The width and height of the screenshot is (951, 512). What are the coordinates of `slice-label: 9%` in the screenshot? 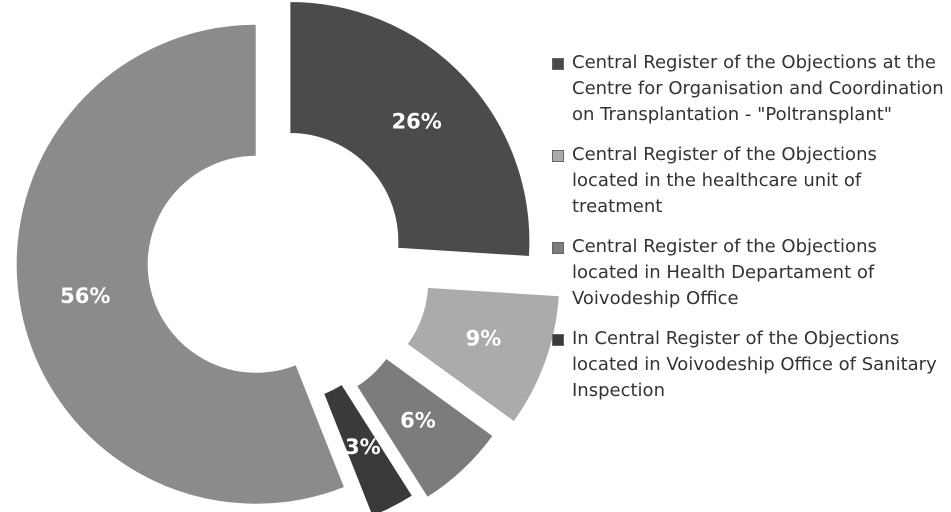 It's located at (484, 339).